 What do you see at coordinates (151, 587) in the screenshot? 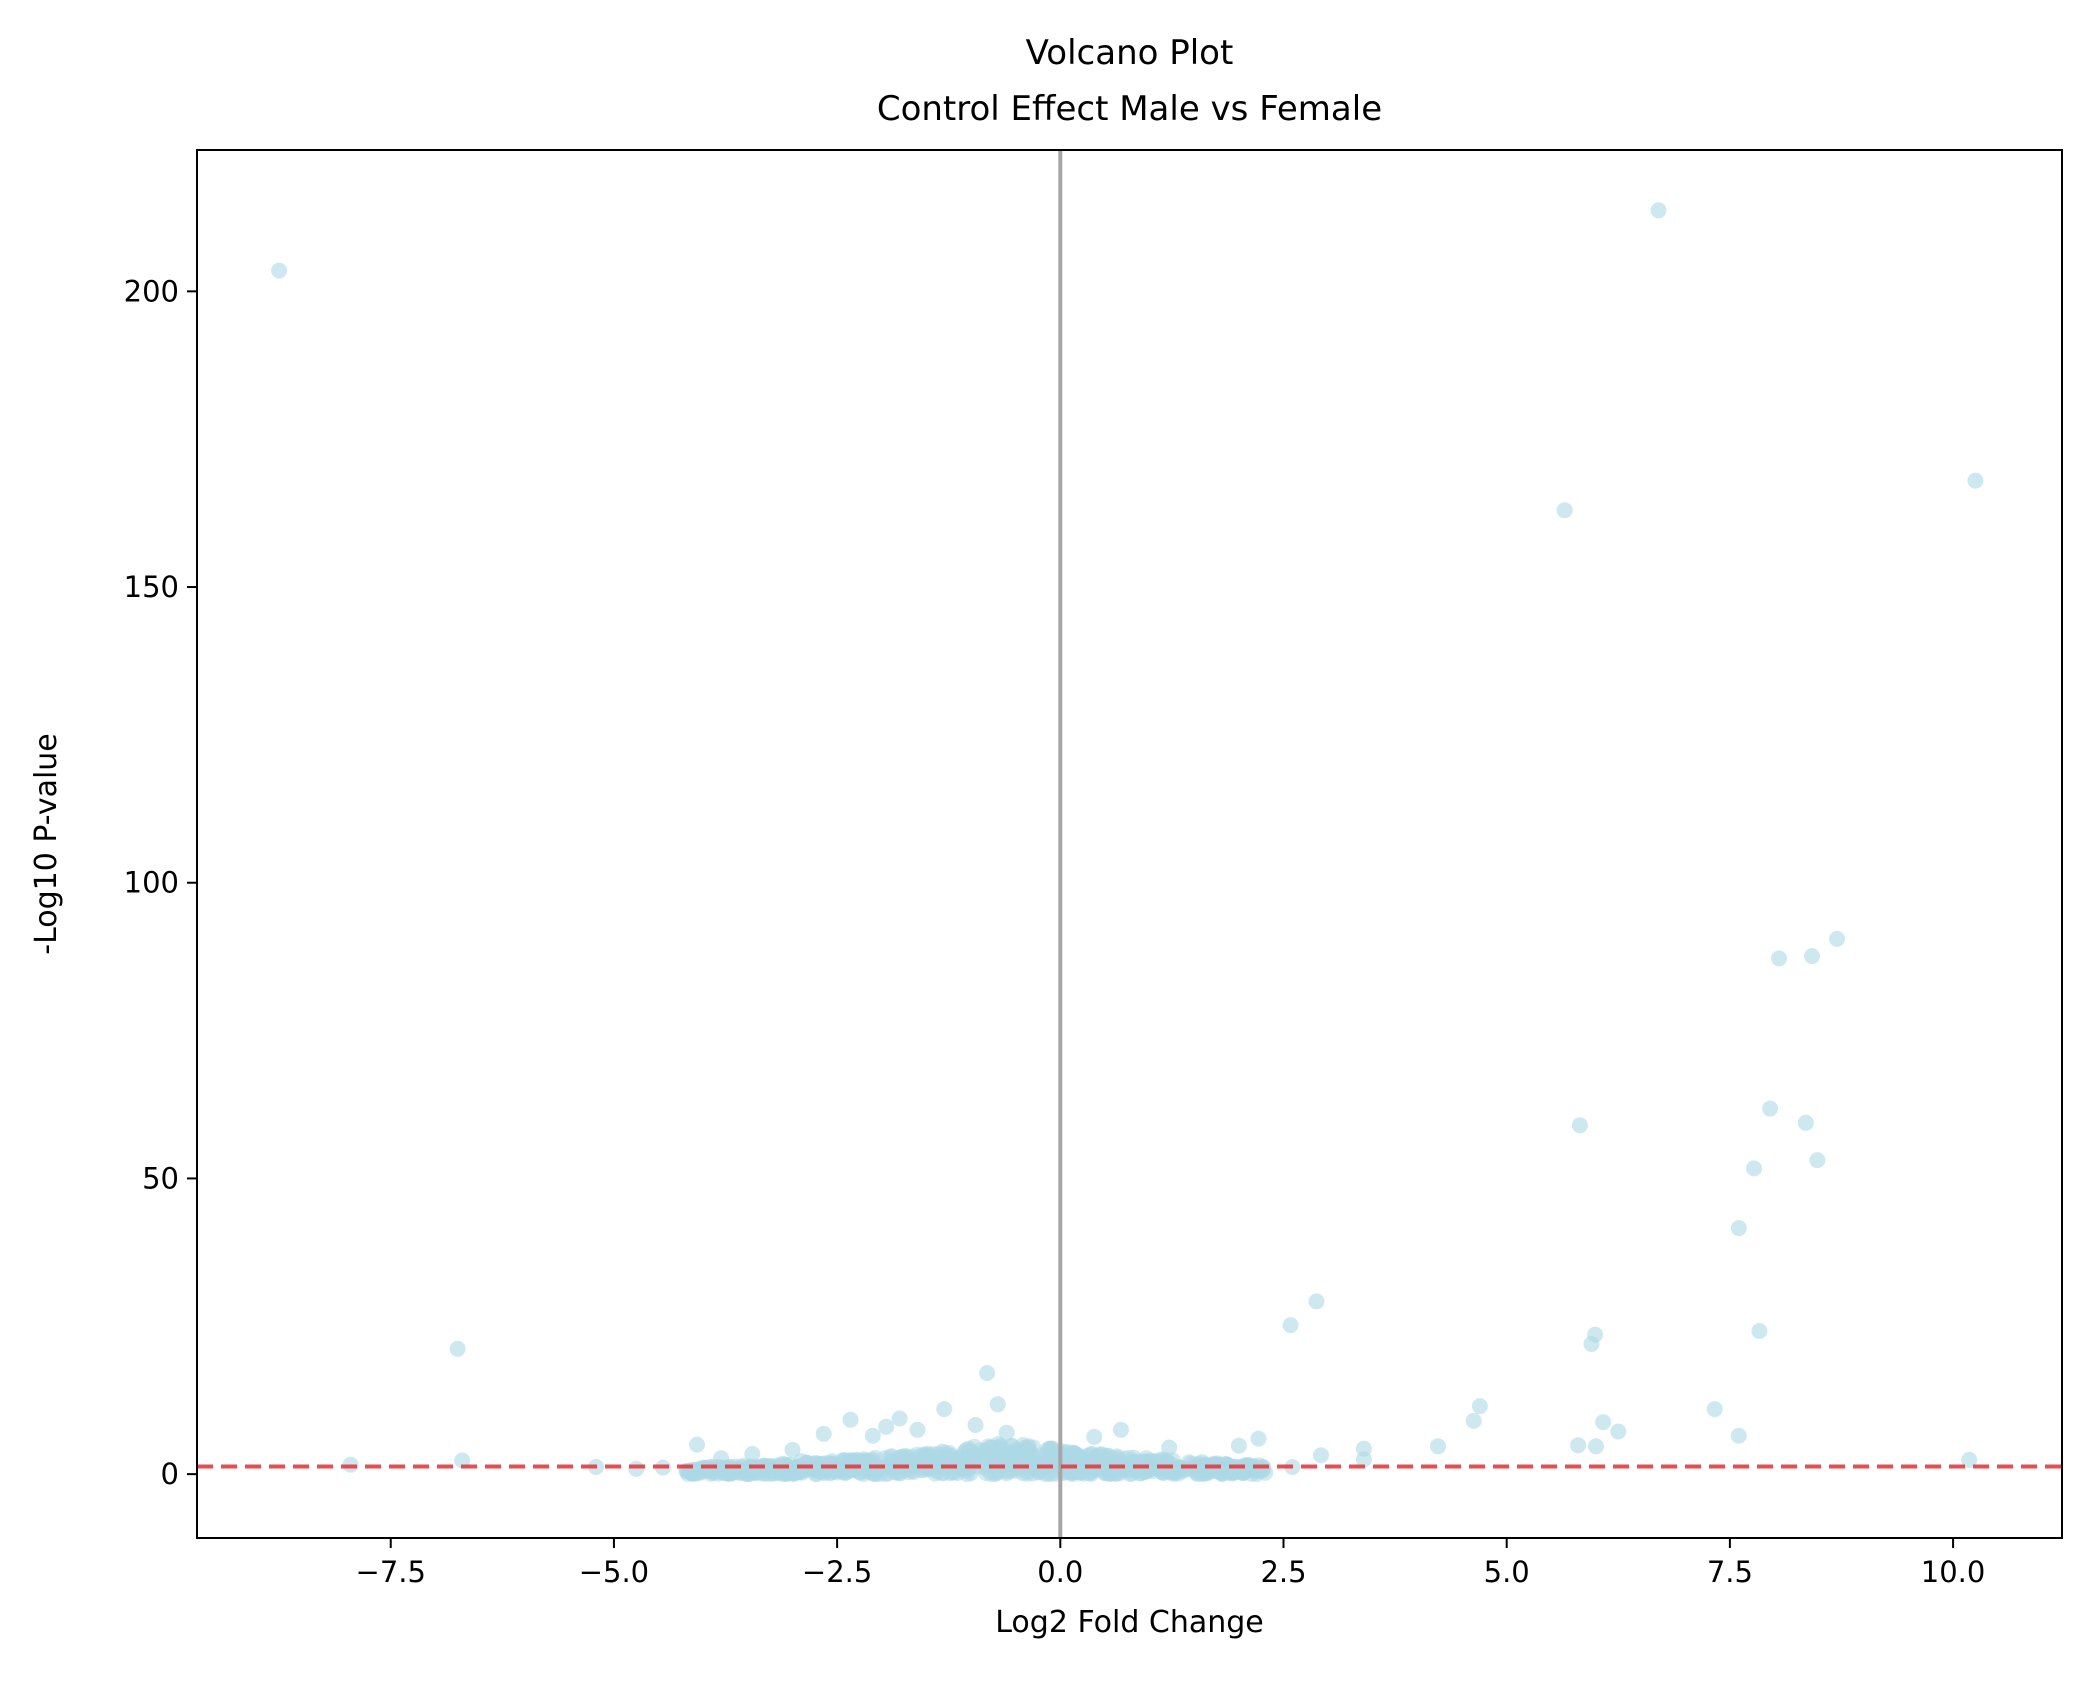
I see `y-tick-label: 150` at bounding box center [151, 587].